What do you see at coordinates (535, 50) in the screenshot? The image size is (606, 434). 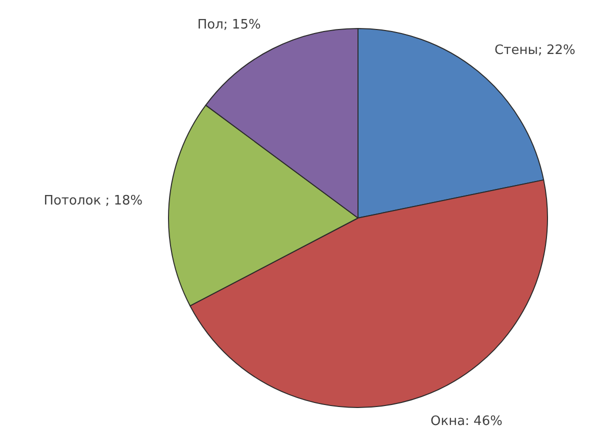 I see `slice-label: Стены; 22%` at bounding box center [535, 50].